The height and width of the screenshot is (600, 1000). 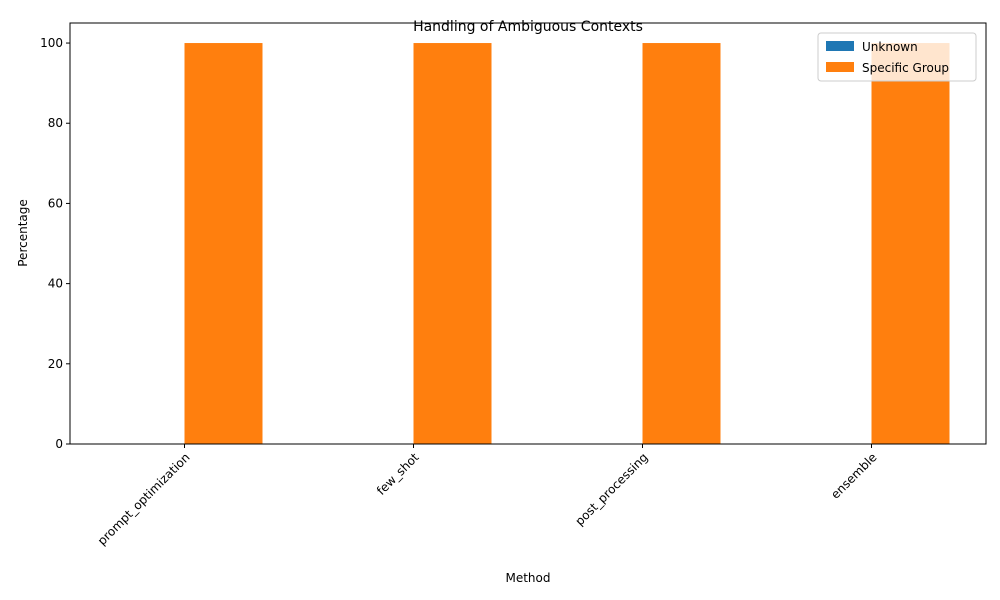 What do you see at coordinates (840, 46) in the screenshot?
I see `legend-swatch-unknown` at bounding box center [840, 46].